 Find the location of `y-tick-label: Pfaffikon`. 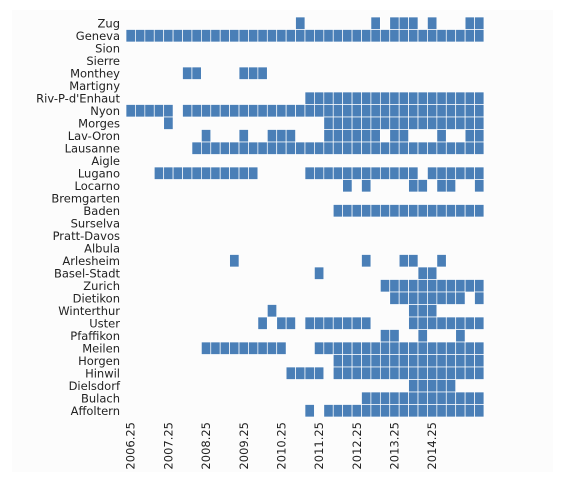

y-tick-label: Pfaffikon is located at coordinates (95, 336).